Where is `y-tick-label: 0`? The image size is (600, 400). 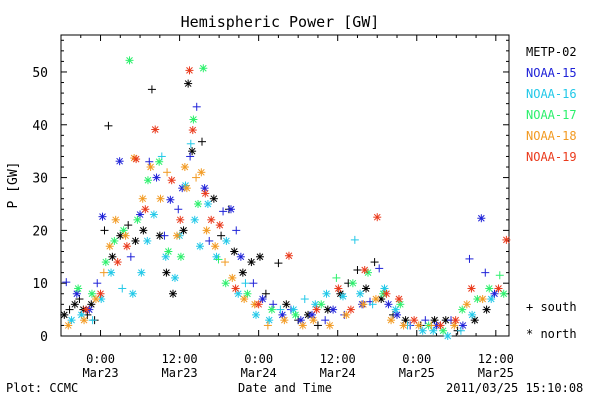 y-tick-label: 0 is located at coordinates (44, 337).